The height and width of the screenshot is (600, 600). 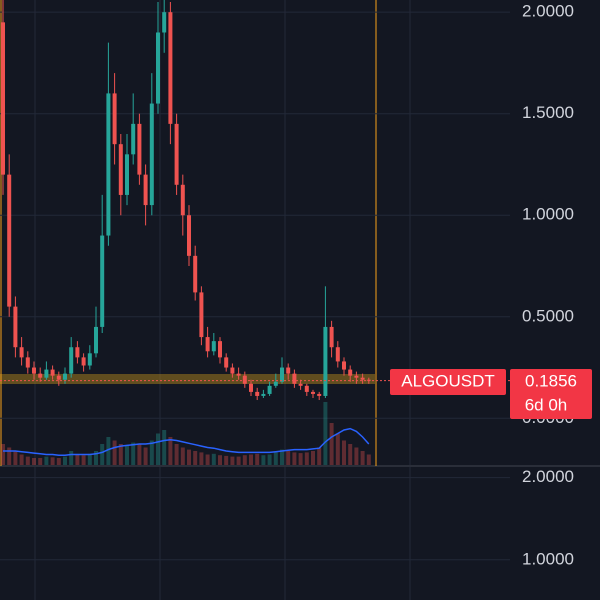 What do you see at coordinates (548, 112) in the screenshot?
I see `y-tick-label: 1.5000` at bounding box center [548, 112].